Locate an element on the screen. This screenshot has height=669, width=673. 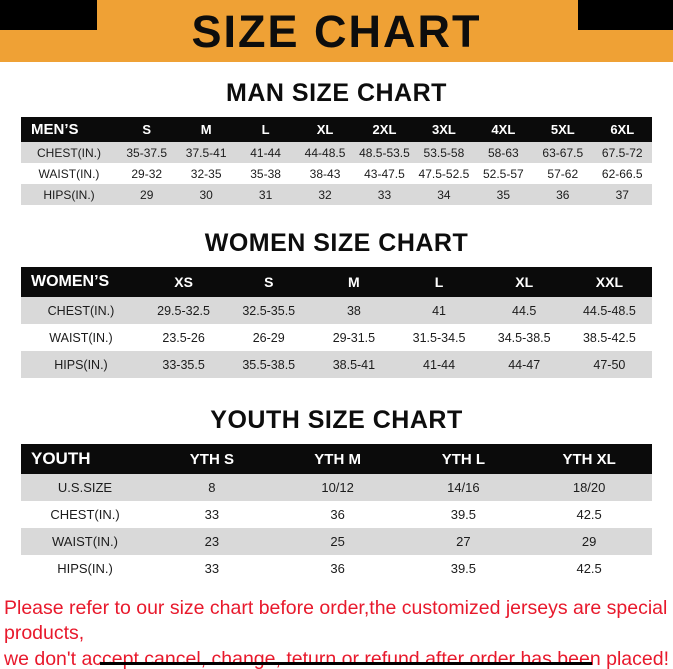
size-header-cell: YTH M is located at coordinates (337, 459).